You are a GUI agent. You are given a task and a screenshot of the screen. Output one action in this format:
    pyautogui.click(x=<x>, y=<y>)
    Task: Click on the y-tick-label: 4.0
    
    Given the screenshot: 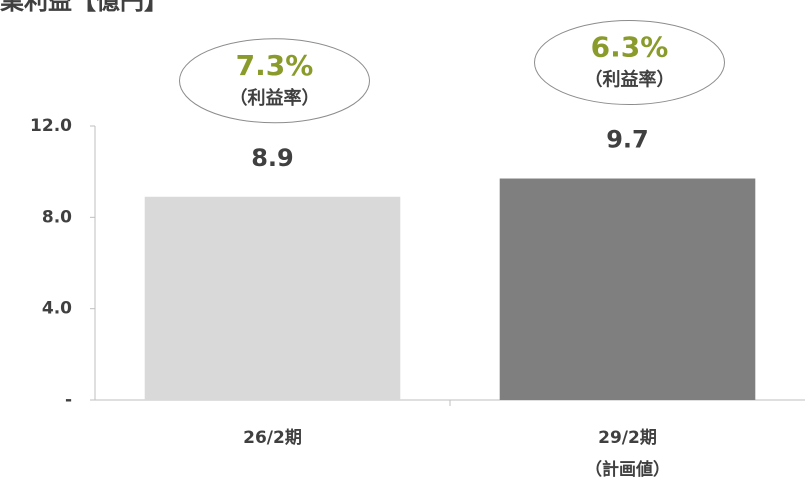 What is the action you would take?
    pyautogui.click(x=57, y=309)
    